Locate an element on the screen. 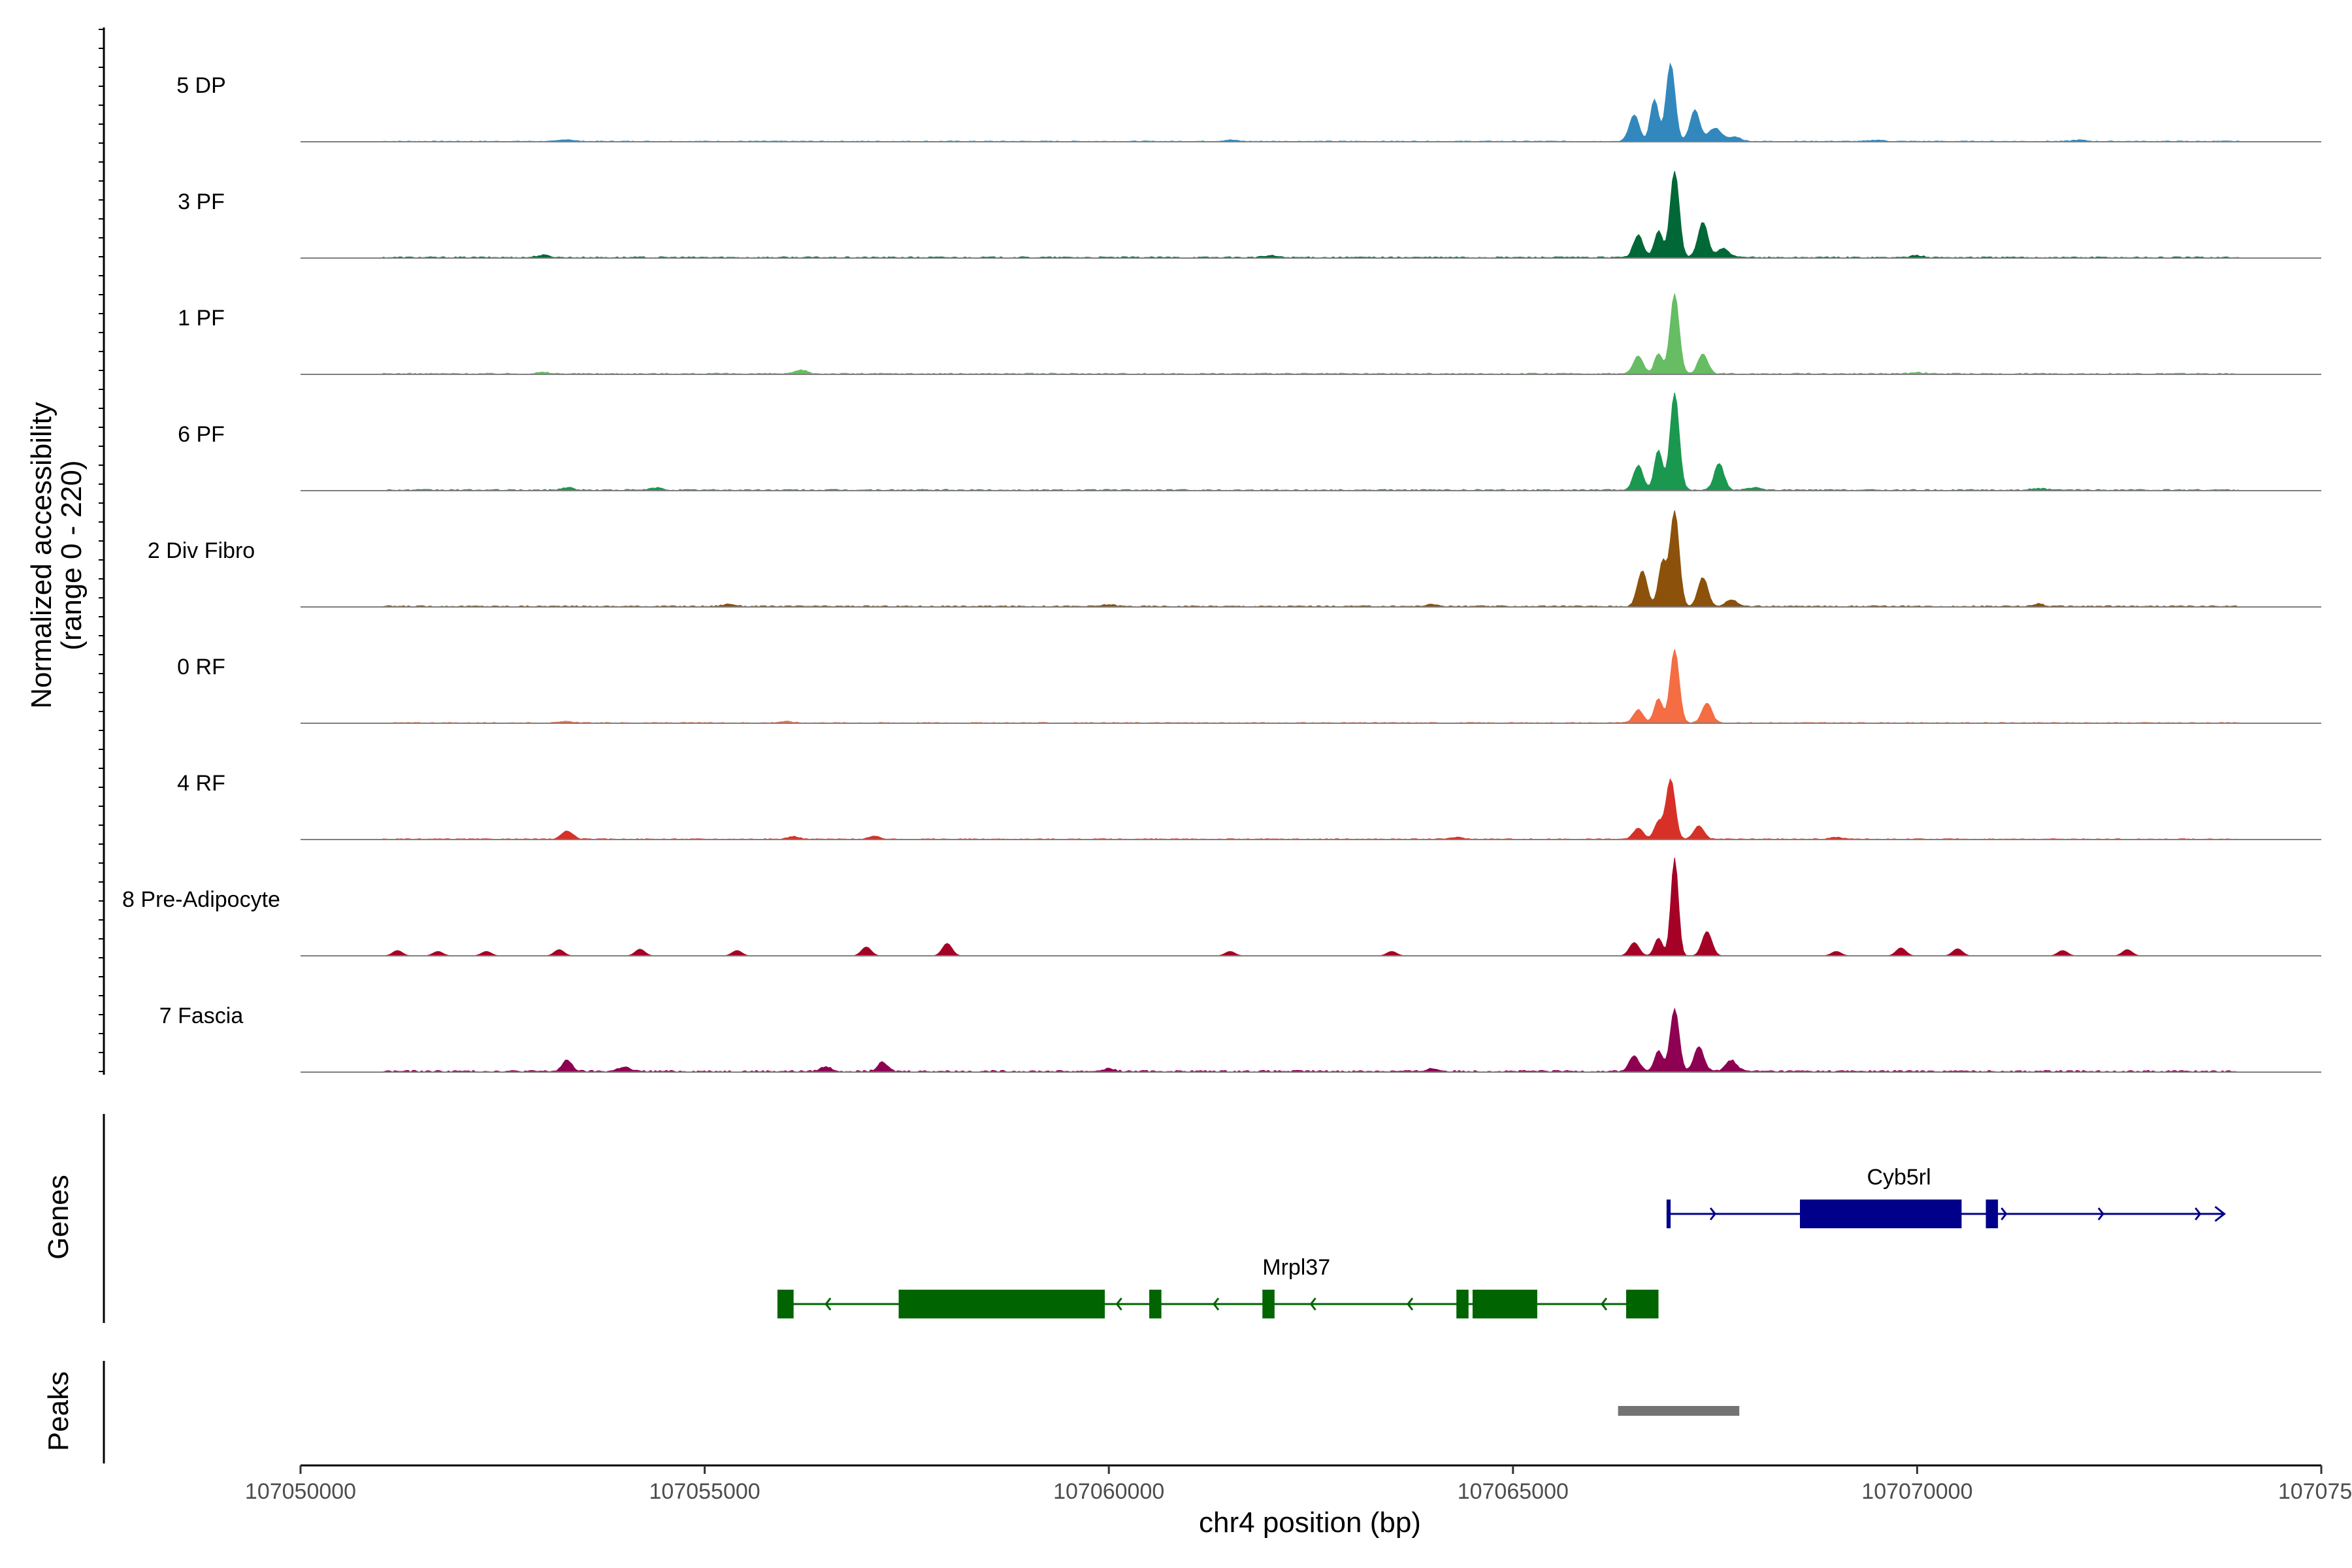  track-0-rf: 0 RF is located at coordinates (1249, 686).